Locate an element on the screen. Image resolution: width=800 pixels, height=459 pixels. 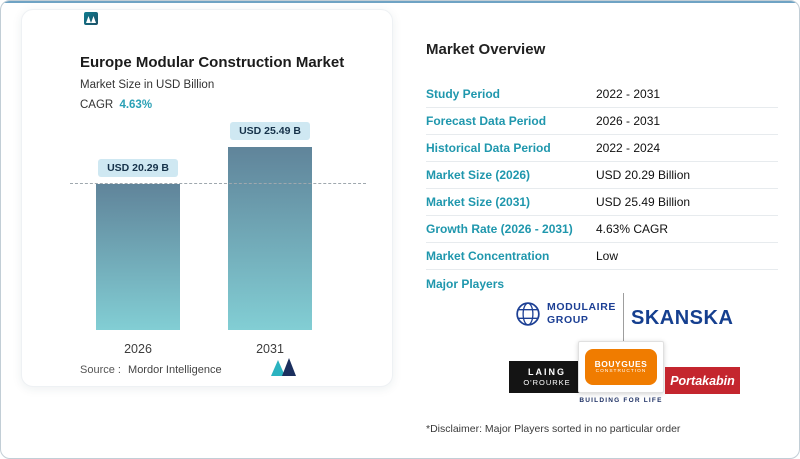
source-label: Source : is located at coordinates (100, 370).